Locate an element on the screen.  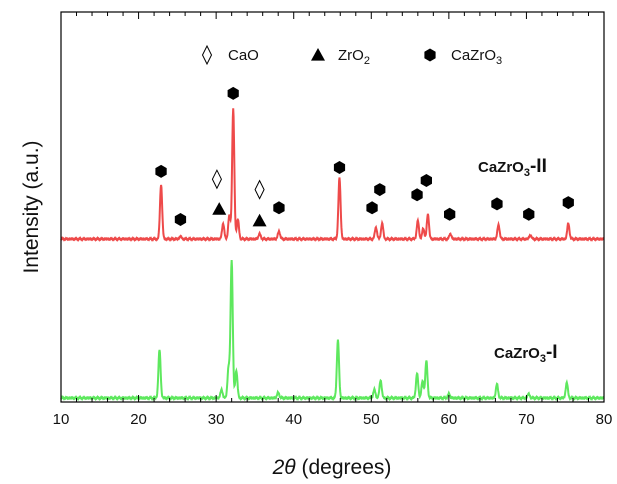
x-tick-label: 40 is located at coordinates (293, 419).